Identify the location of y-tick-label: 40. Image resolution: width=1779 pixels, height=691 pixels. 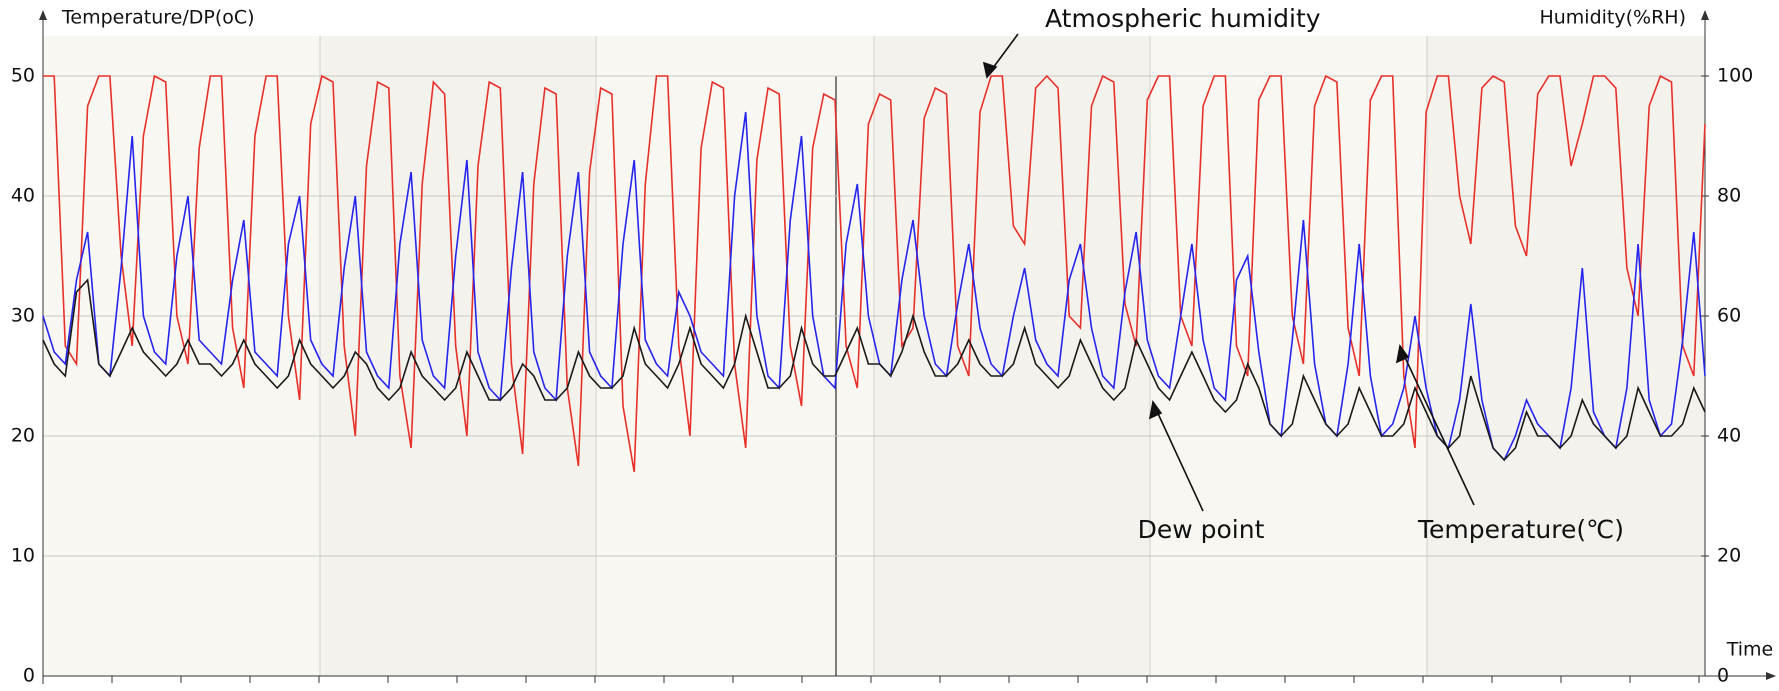
(23, 196).